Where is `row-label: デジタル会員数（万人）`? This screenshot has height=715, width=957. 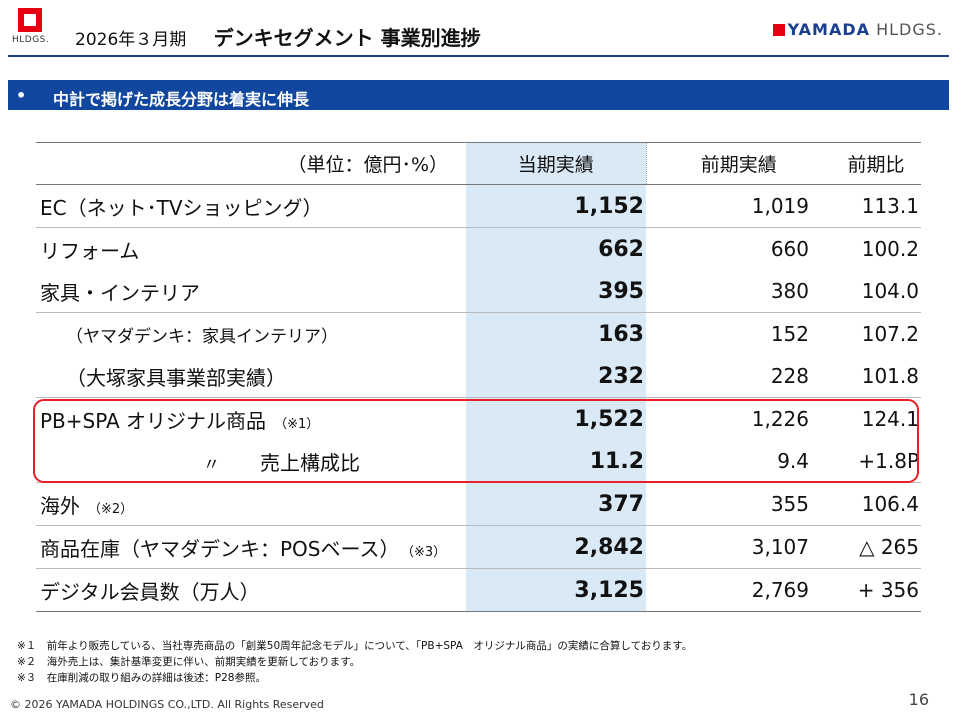 row-label: デジタル会員数（万人） is located at coordinates (251, 590).